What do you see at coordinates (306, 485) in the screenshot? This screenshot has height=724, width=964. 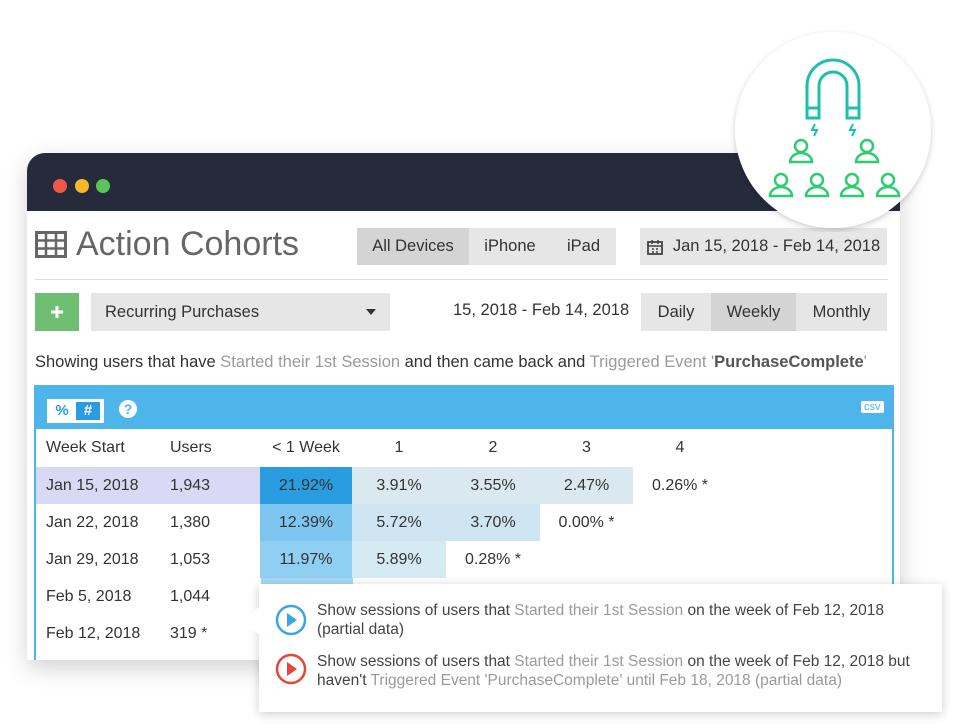 I see `retention-cell: 21.92%` at bounding box center [306, 485].